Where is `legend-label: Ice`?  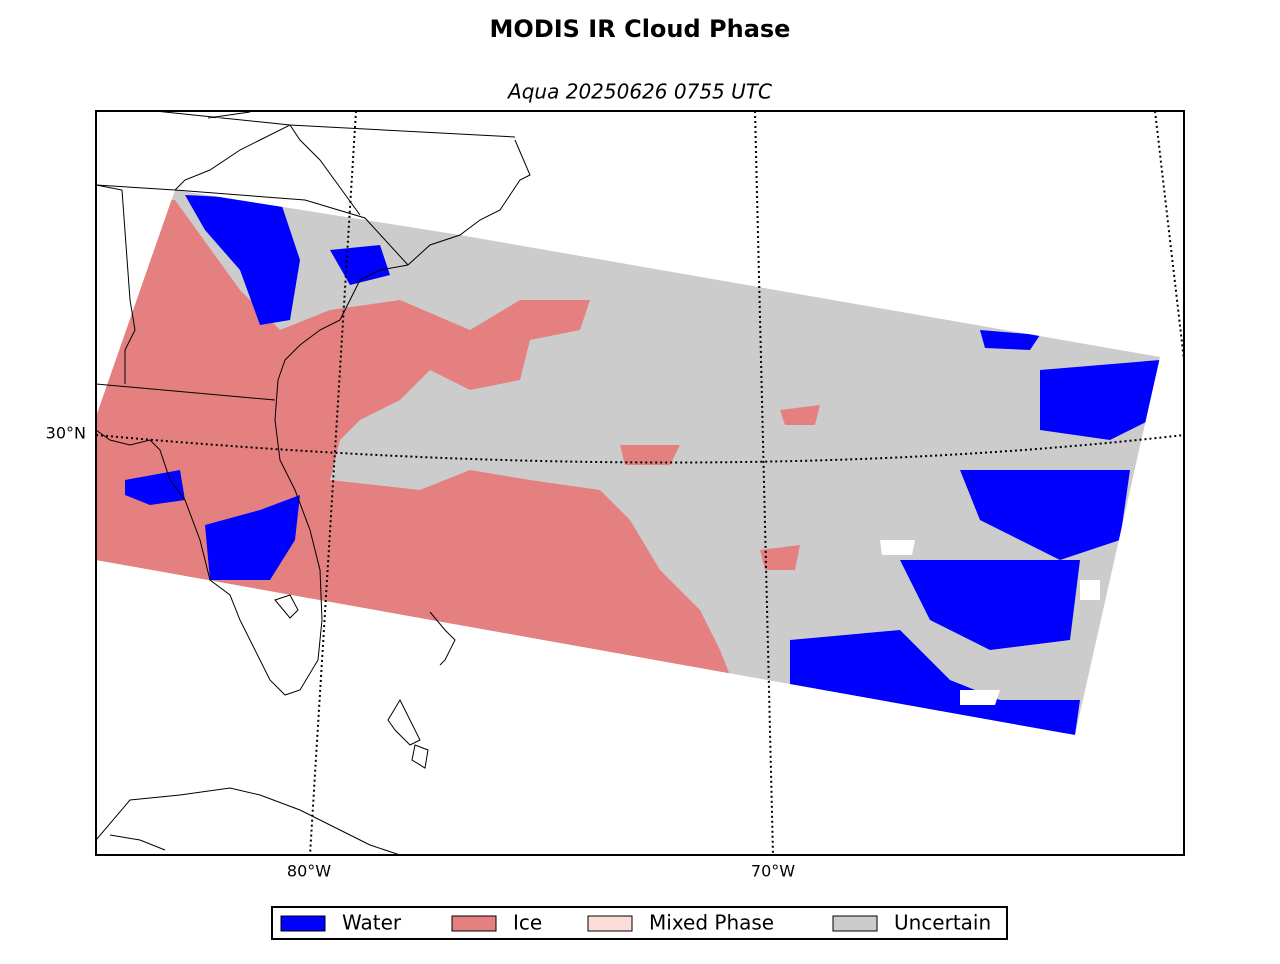 legend-label: Ice is located at coordinates (527, 923).